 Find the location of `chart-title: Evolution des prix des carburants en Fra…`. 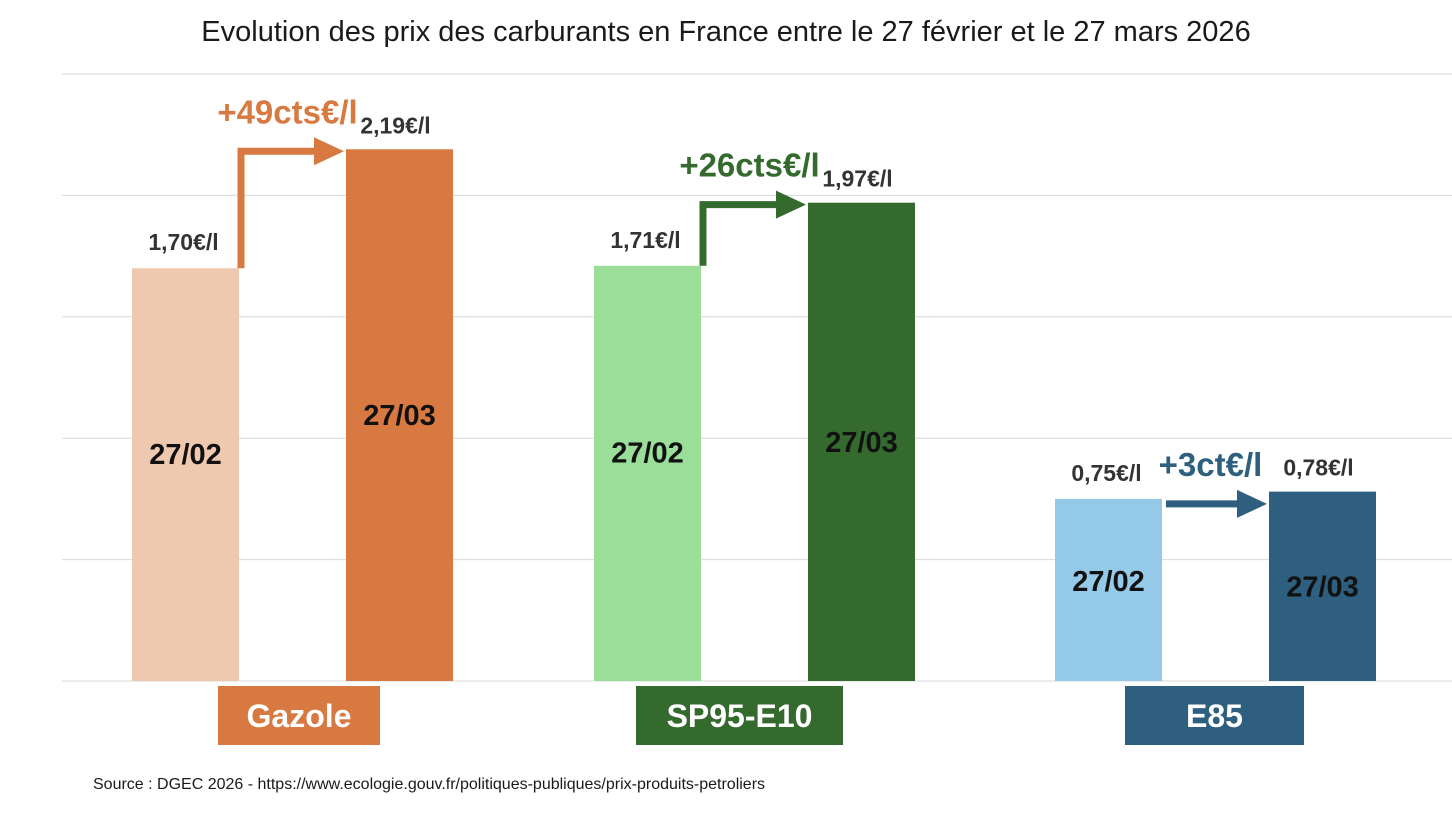

chart-title: Evolution des prix des carburants en Fra… is located at coordinates (726, 32).